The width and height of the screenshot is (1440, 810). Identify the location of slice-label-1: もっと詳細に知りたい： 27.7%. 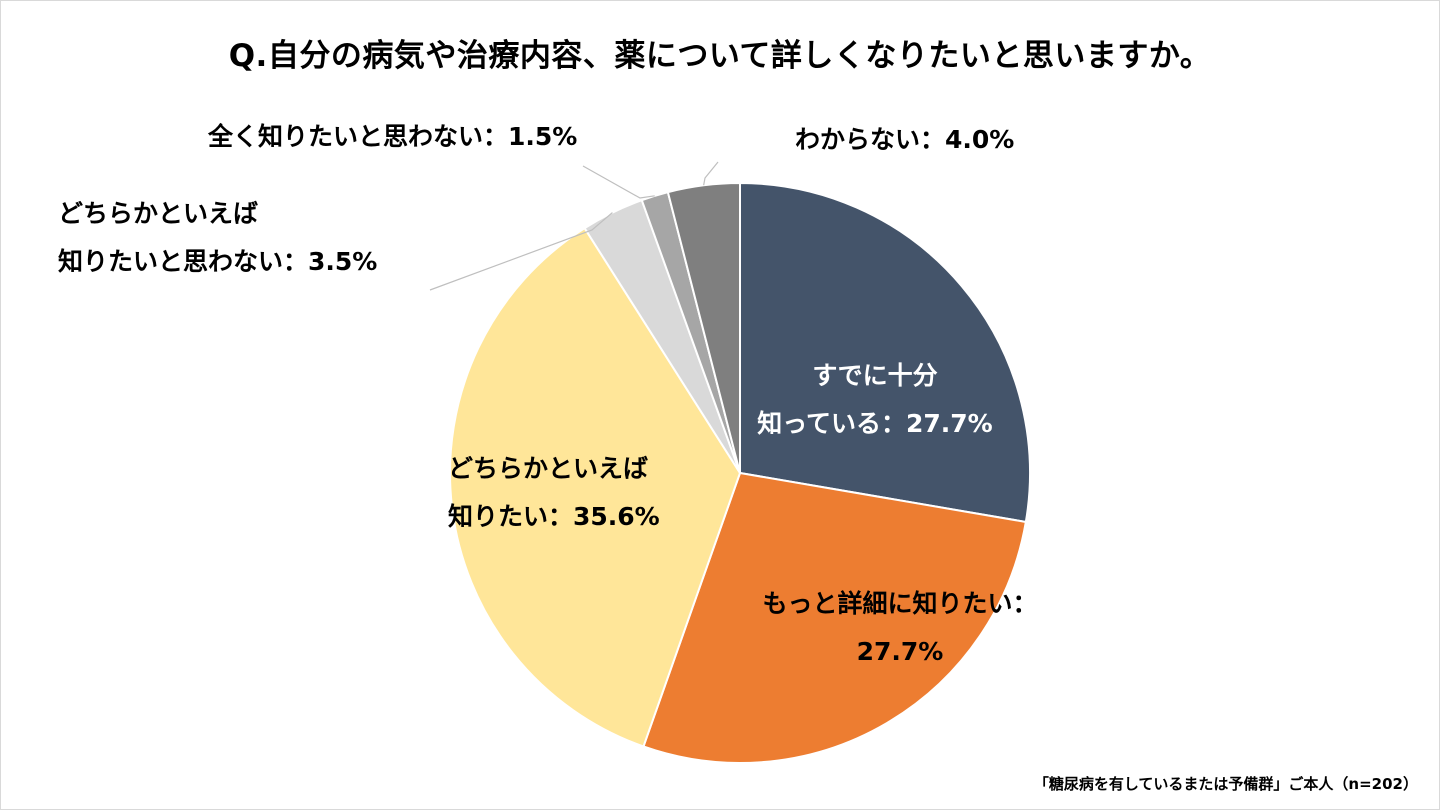
(900, 627).